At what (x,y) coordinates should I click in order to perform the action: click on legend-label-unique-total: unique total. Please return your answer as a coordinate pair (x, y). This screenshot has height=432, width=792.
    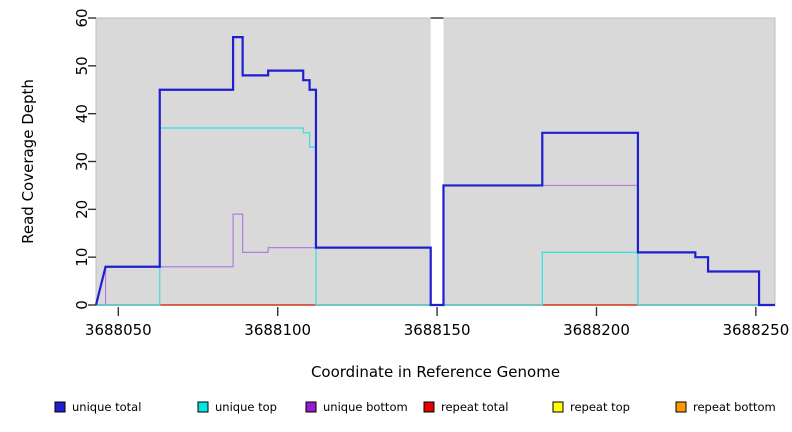
    Looking at the image, I should click on (106, 407).